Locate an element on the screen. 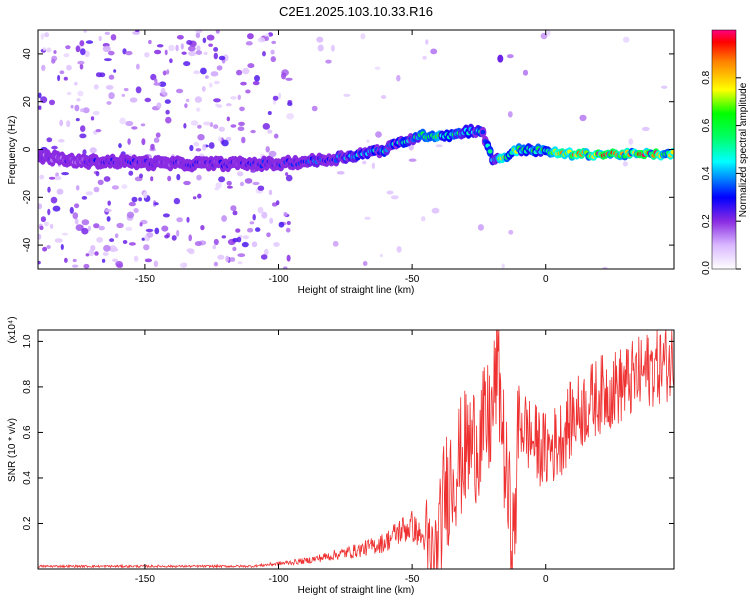 The width and height of the screenshot is (750, 600). snr-x-tick-label: -100 is located at coordinates (278, 579).